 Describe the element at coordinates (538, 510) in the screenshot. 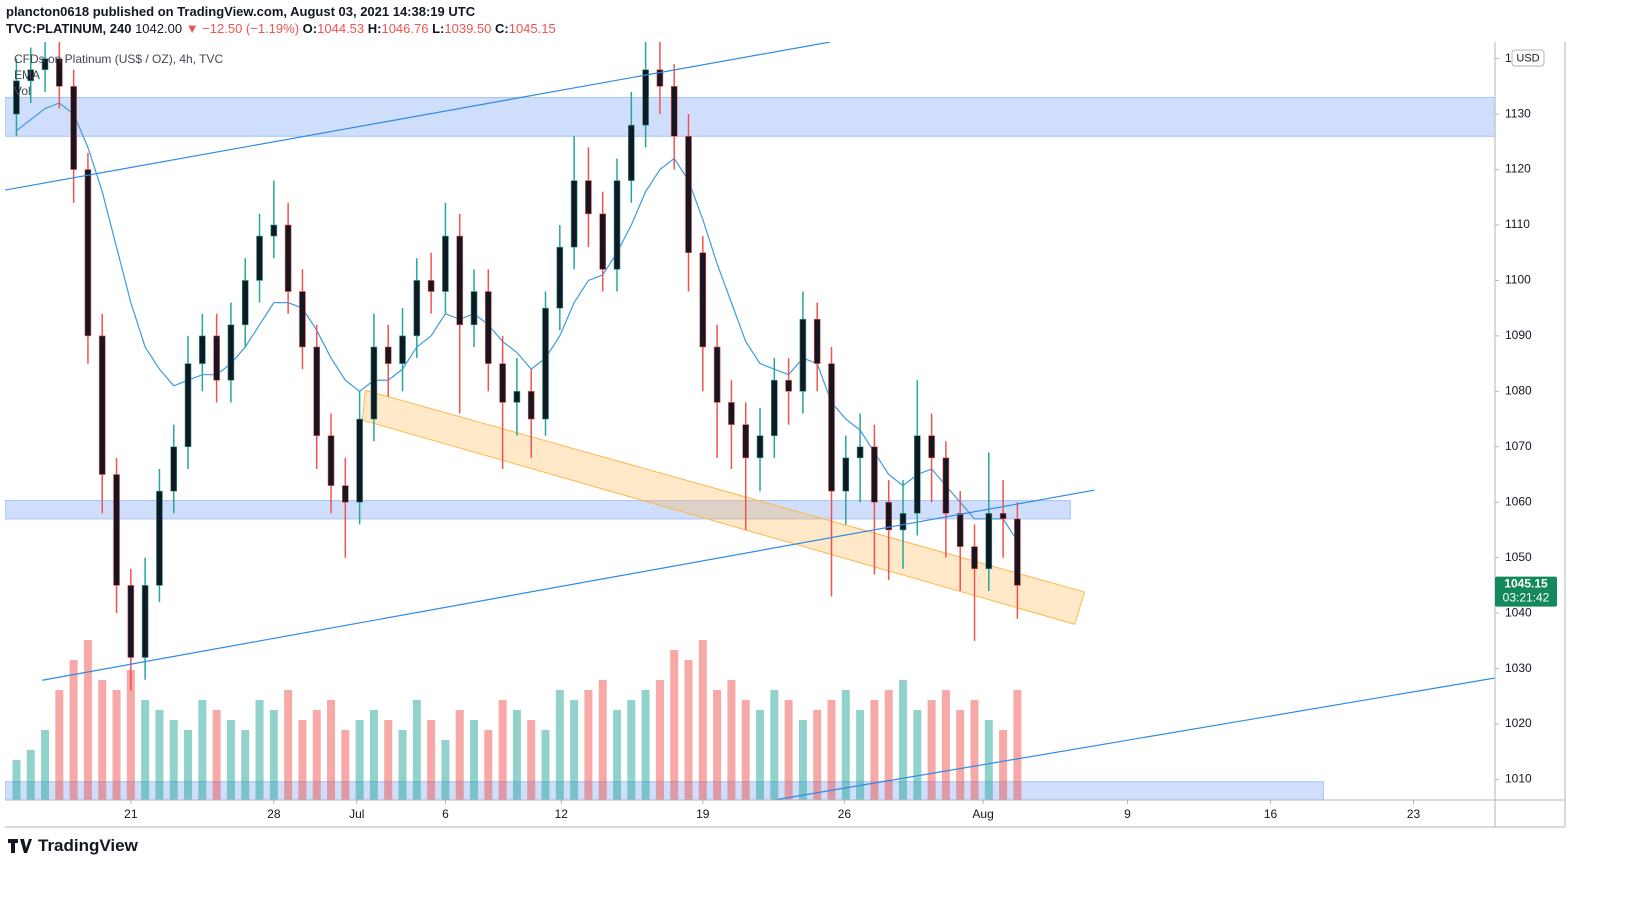

I see `zone` at that location.